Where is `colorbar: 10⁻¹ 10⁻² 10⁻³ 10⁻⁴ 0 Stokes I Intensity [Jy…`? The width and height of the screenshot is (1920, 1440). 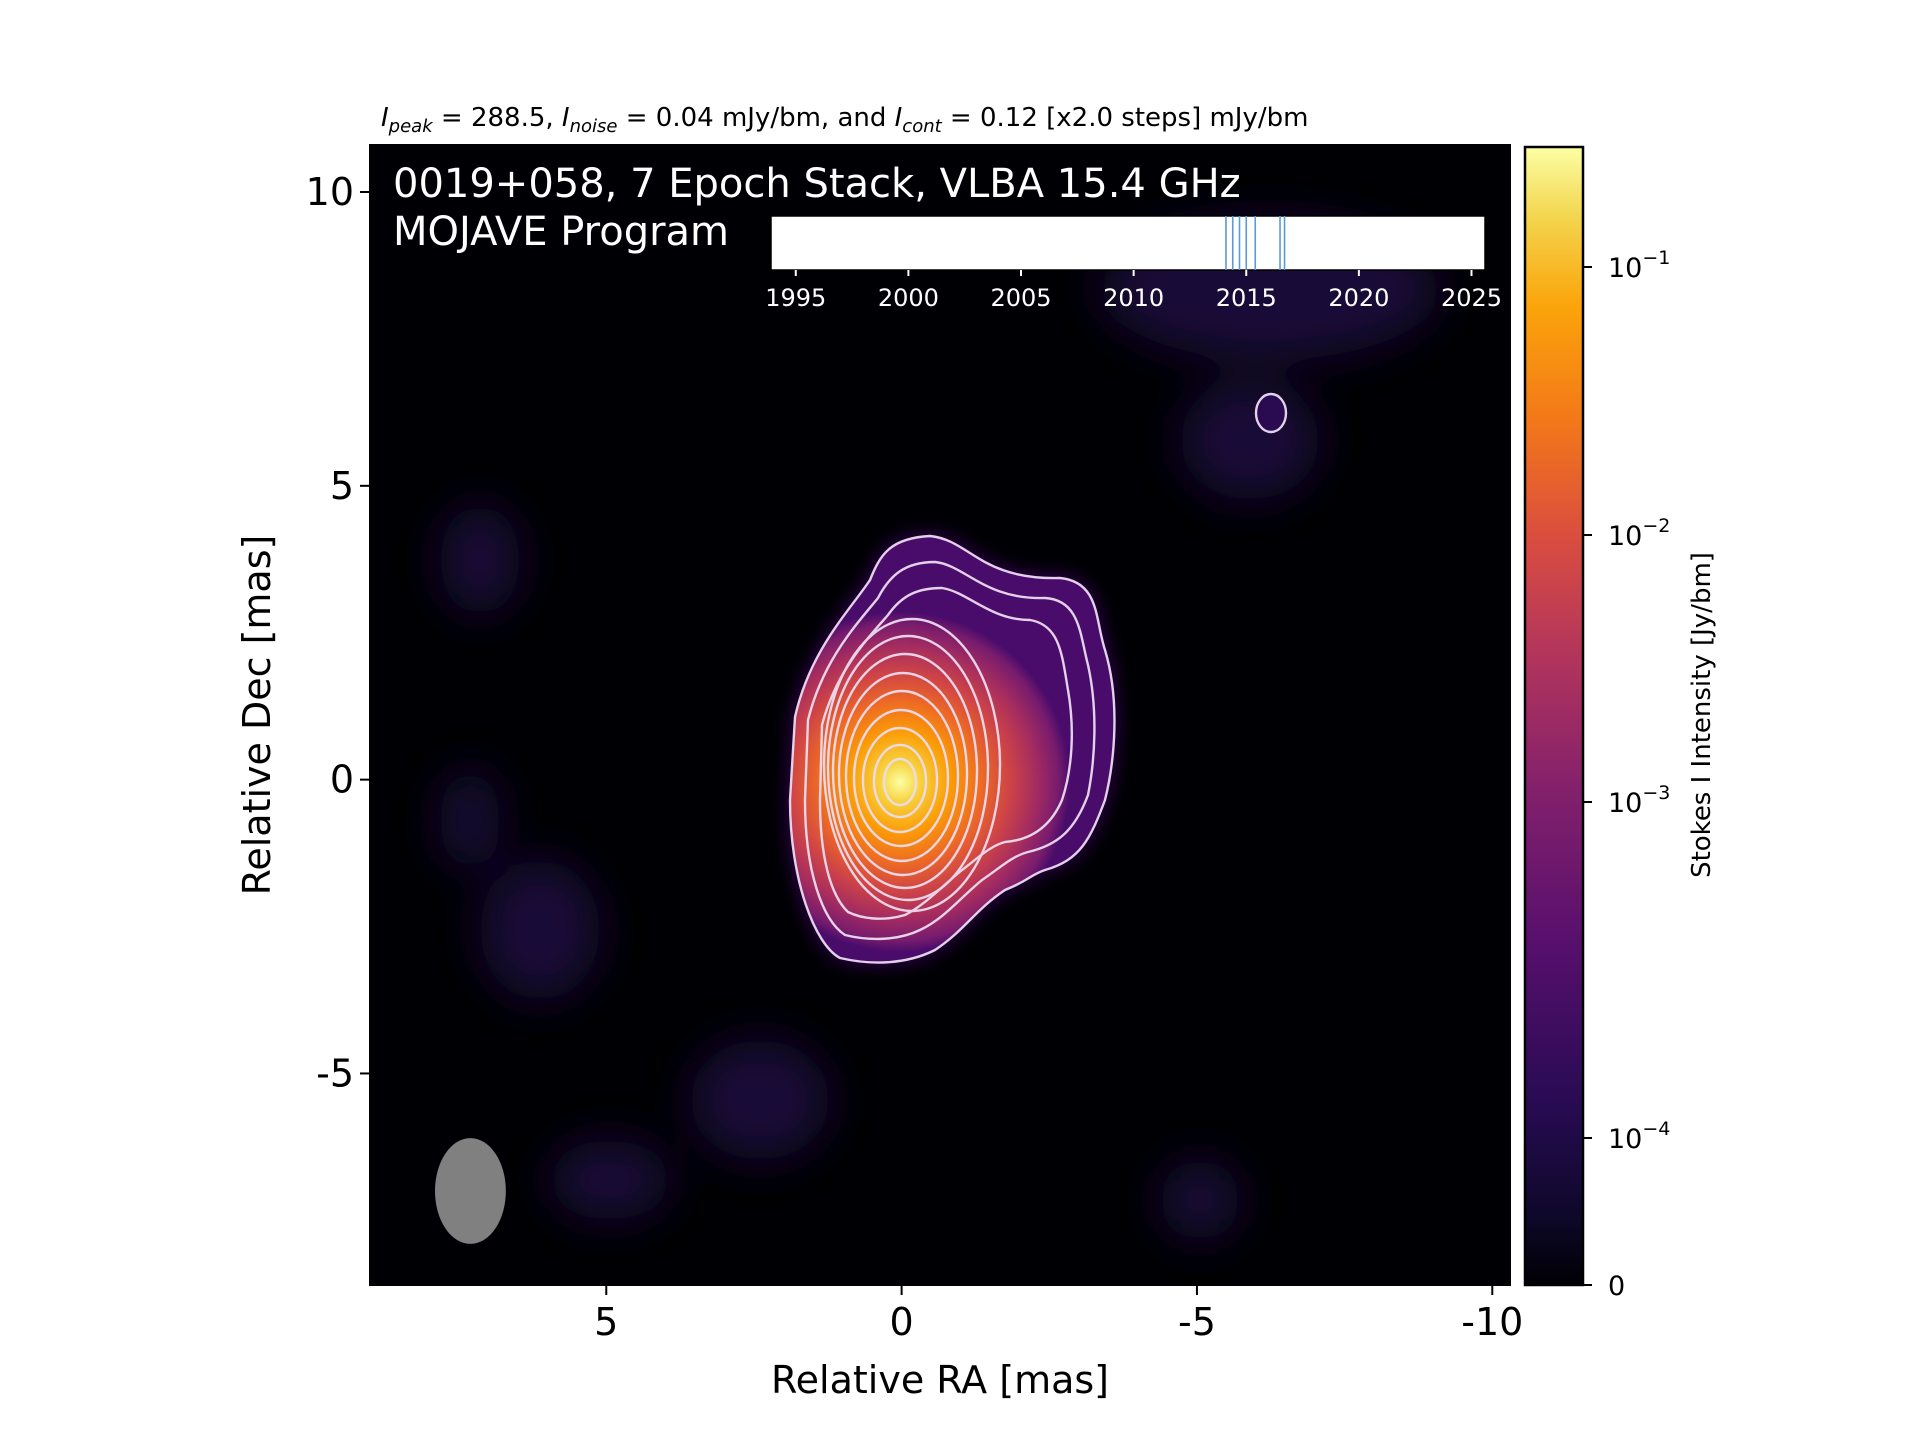
colorbar: 10⁻¹ 10⁻² 10⁻³ 10⁻⁴ 0 Stokes I Intensity [Jy… is located at coordinates (1620, 723).